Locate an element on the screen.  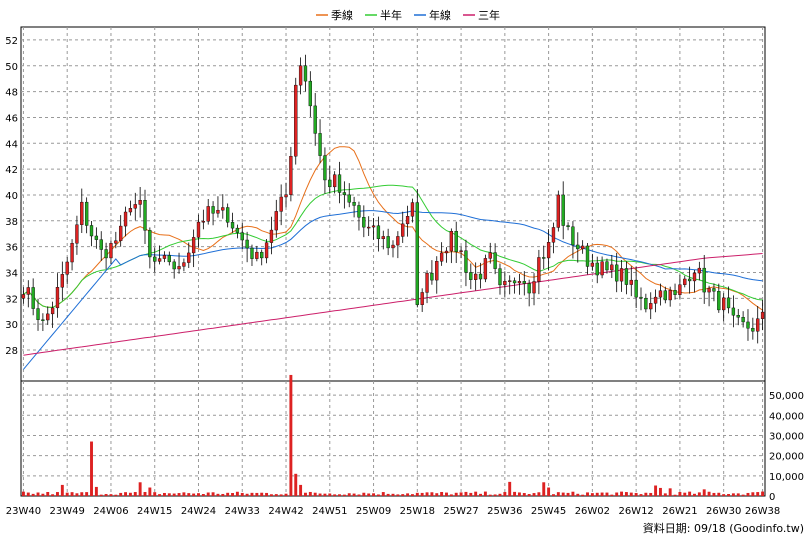
price-tick-label: 28 is located at coordinates (11, 351).